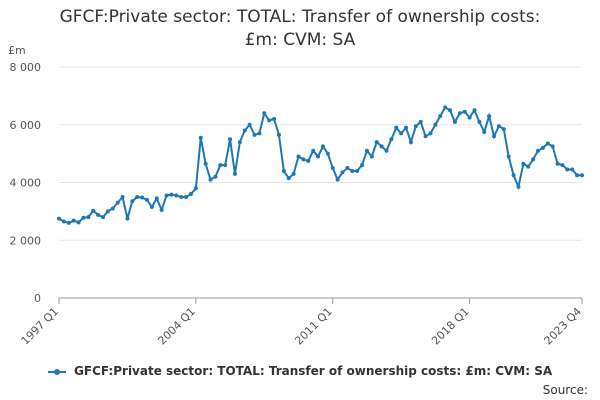  I want to click on legend-line-marker-icon, so click(56, 371).